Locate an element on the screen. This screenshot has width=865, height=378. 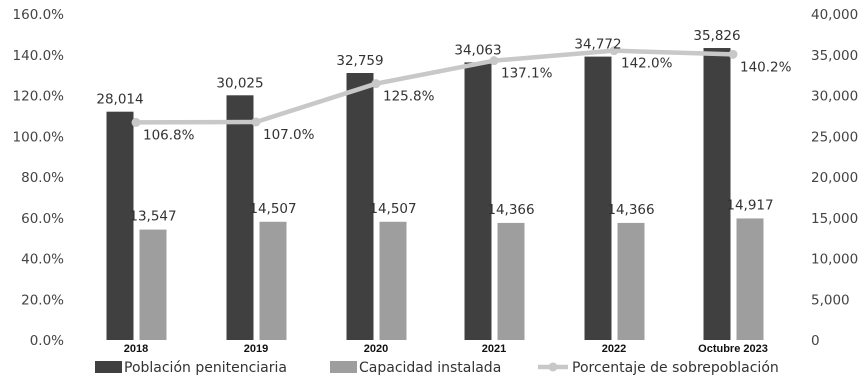
y-left-tick-label: 120.0% is located at coordinates (39, 97).